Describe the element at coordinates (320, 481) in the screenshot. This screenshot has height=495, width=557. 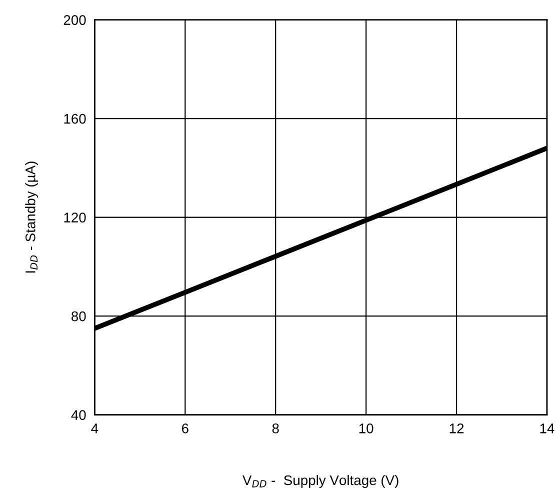
I see `x-axis-title: V$_{DD}$ - Supply Voltage (V)` at that location.